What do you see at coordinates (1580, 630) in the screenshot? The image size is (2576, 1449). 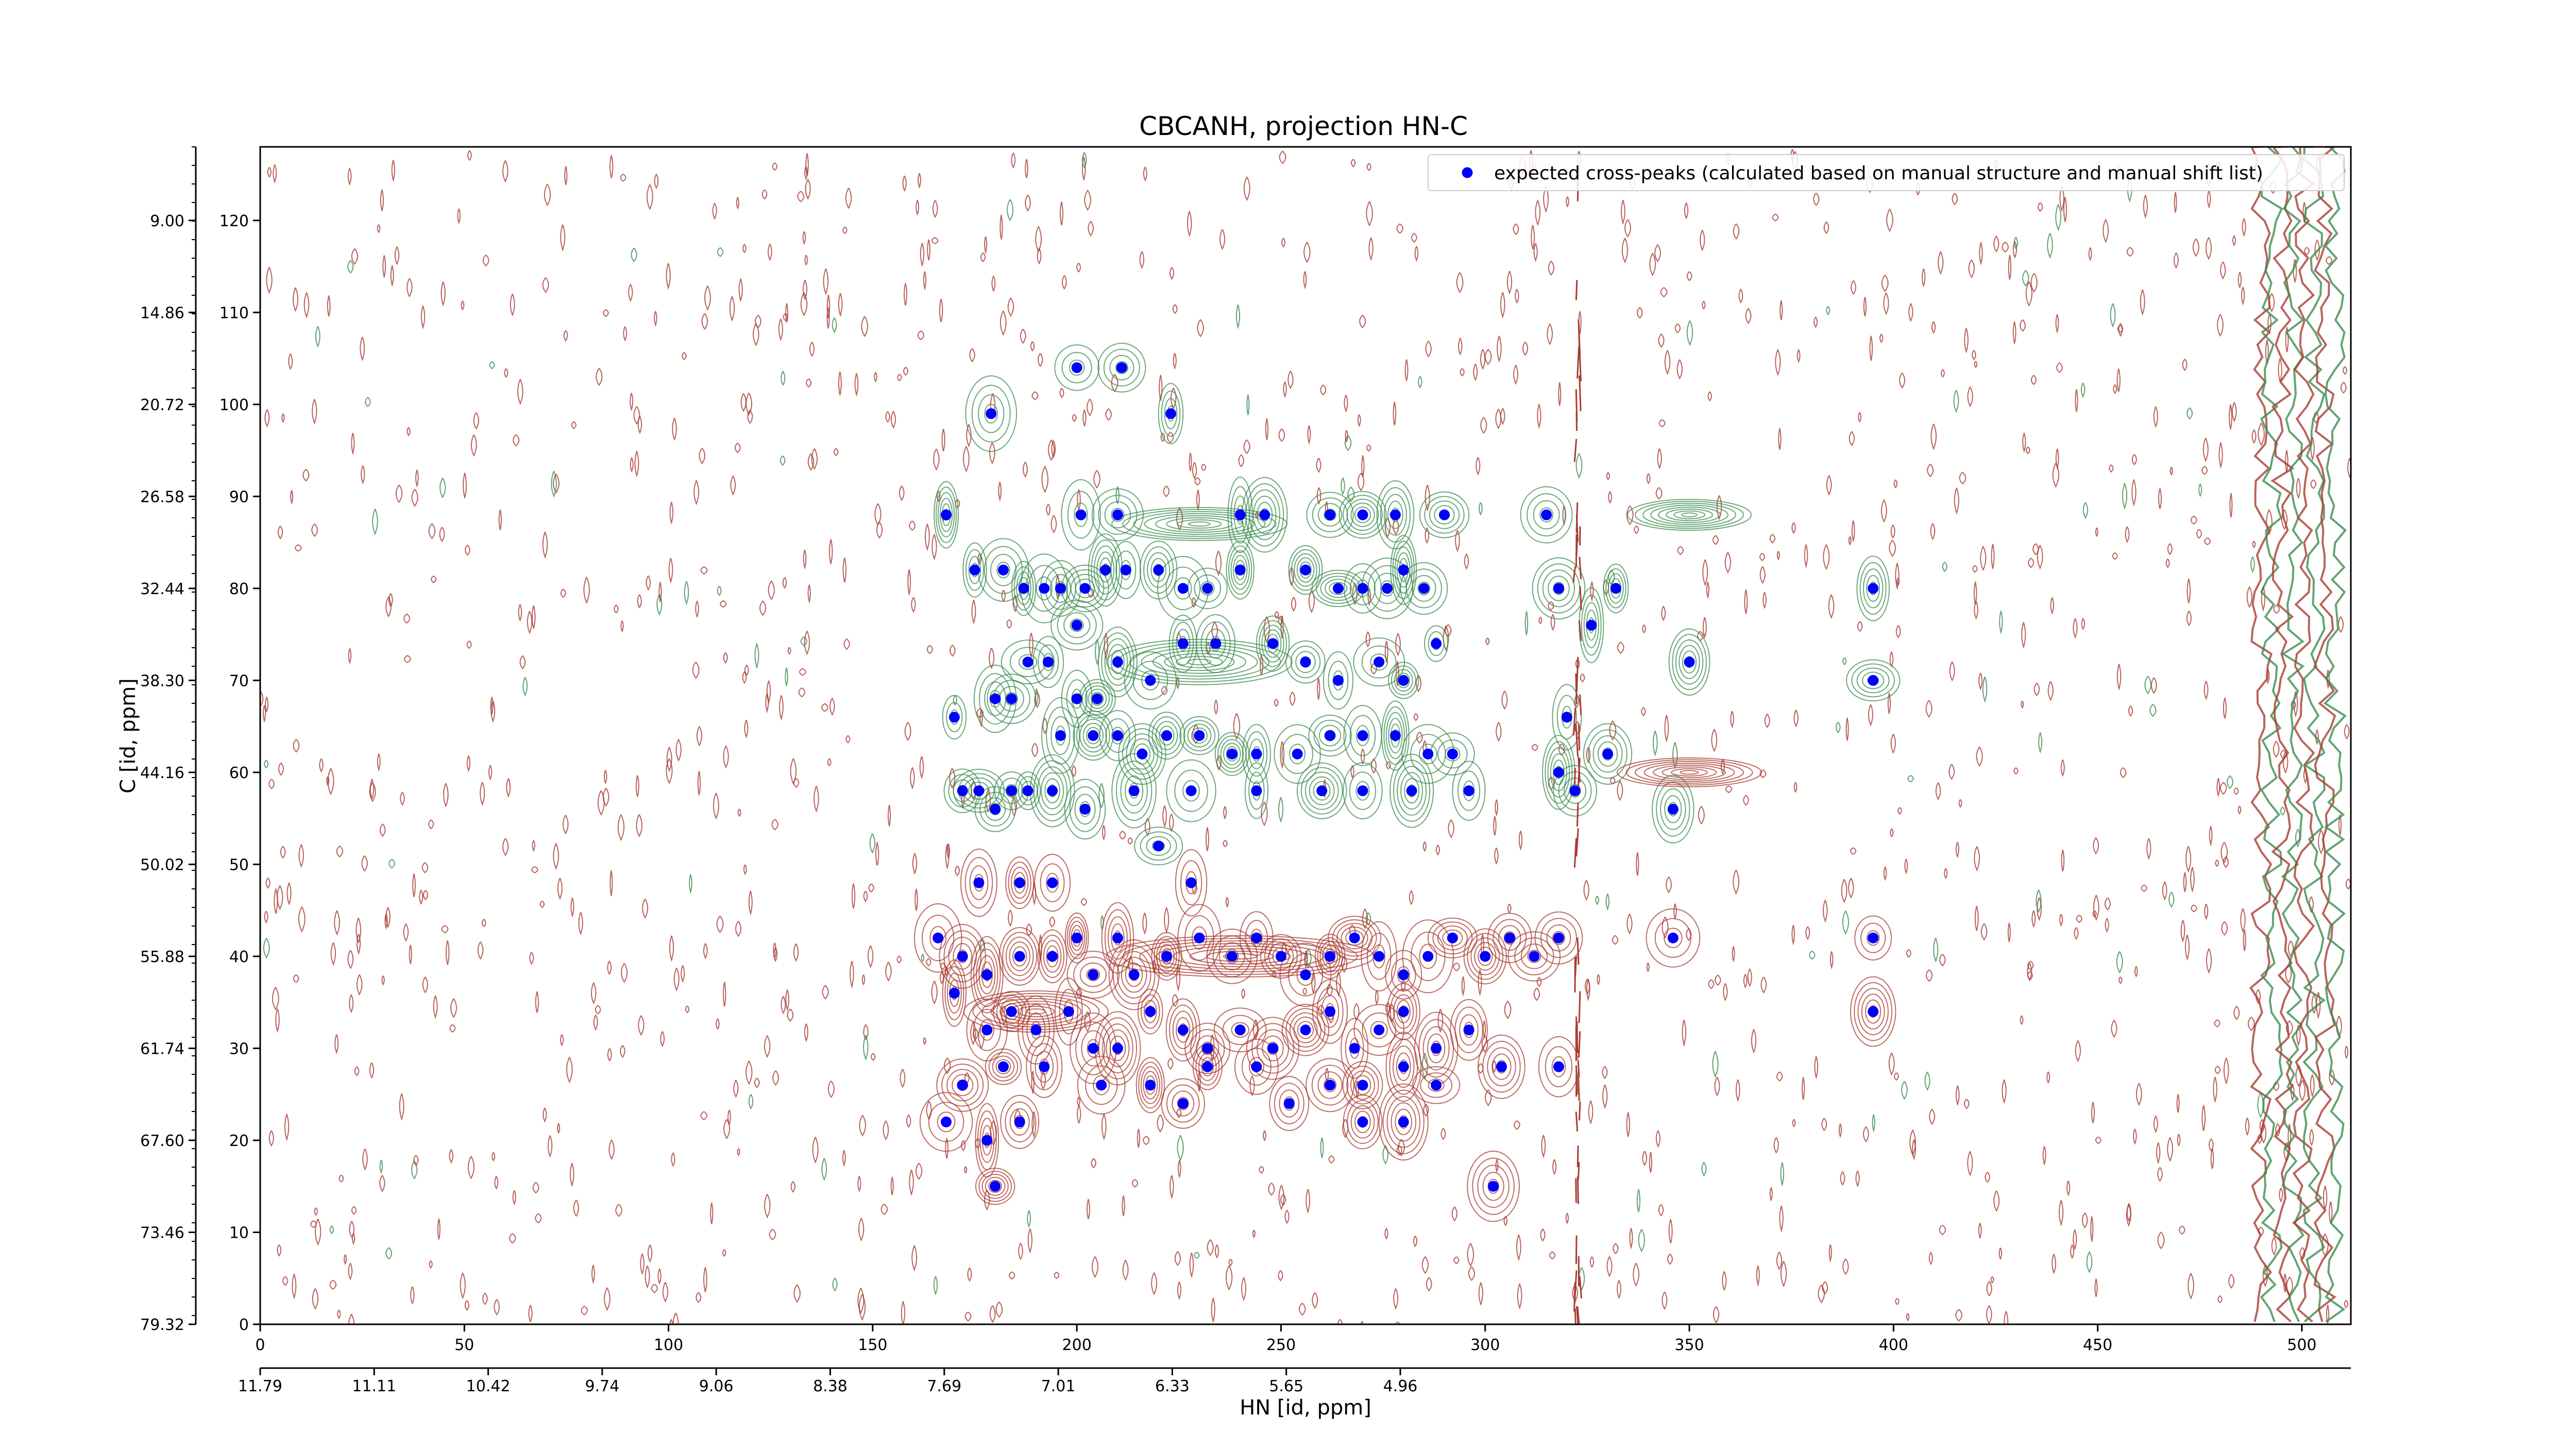 I see `stripe-contour` at bounding box center [1580, 630].